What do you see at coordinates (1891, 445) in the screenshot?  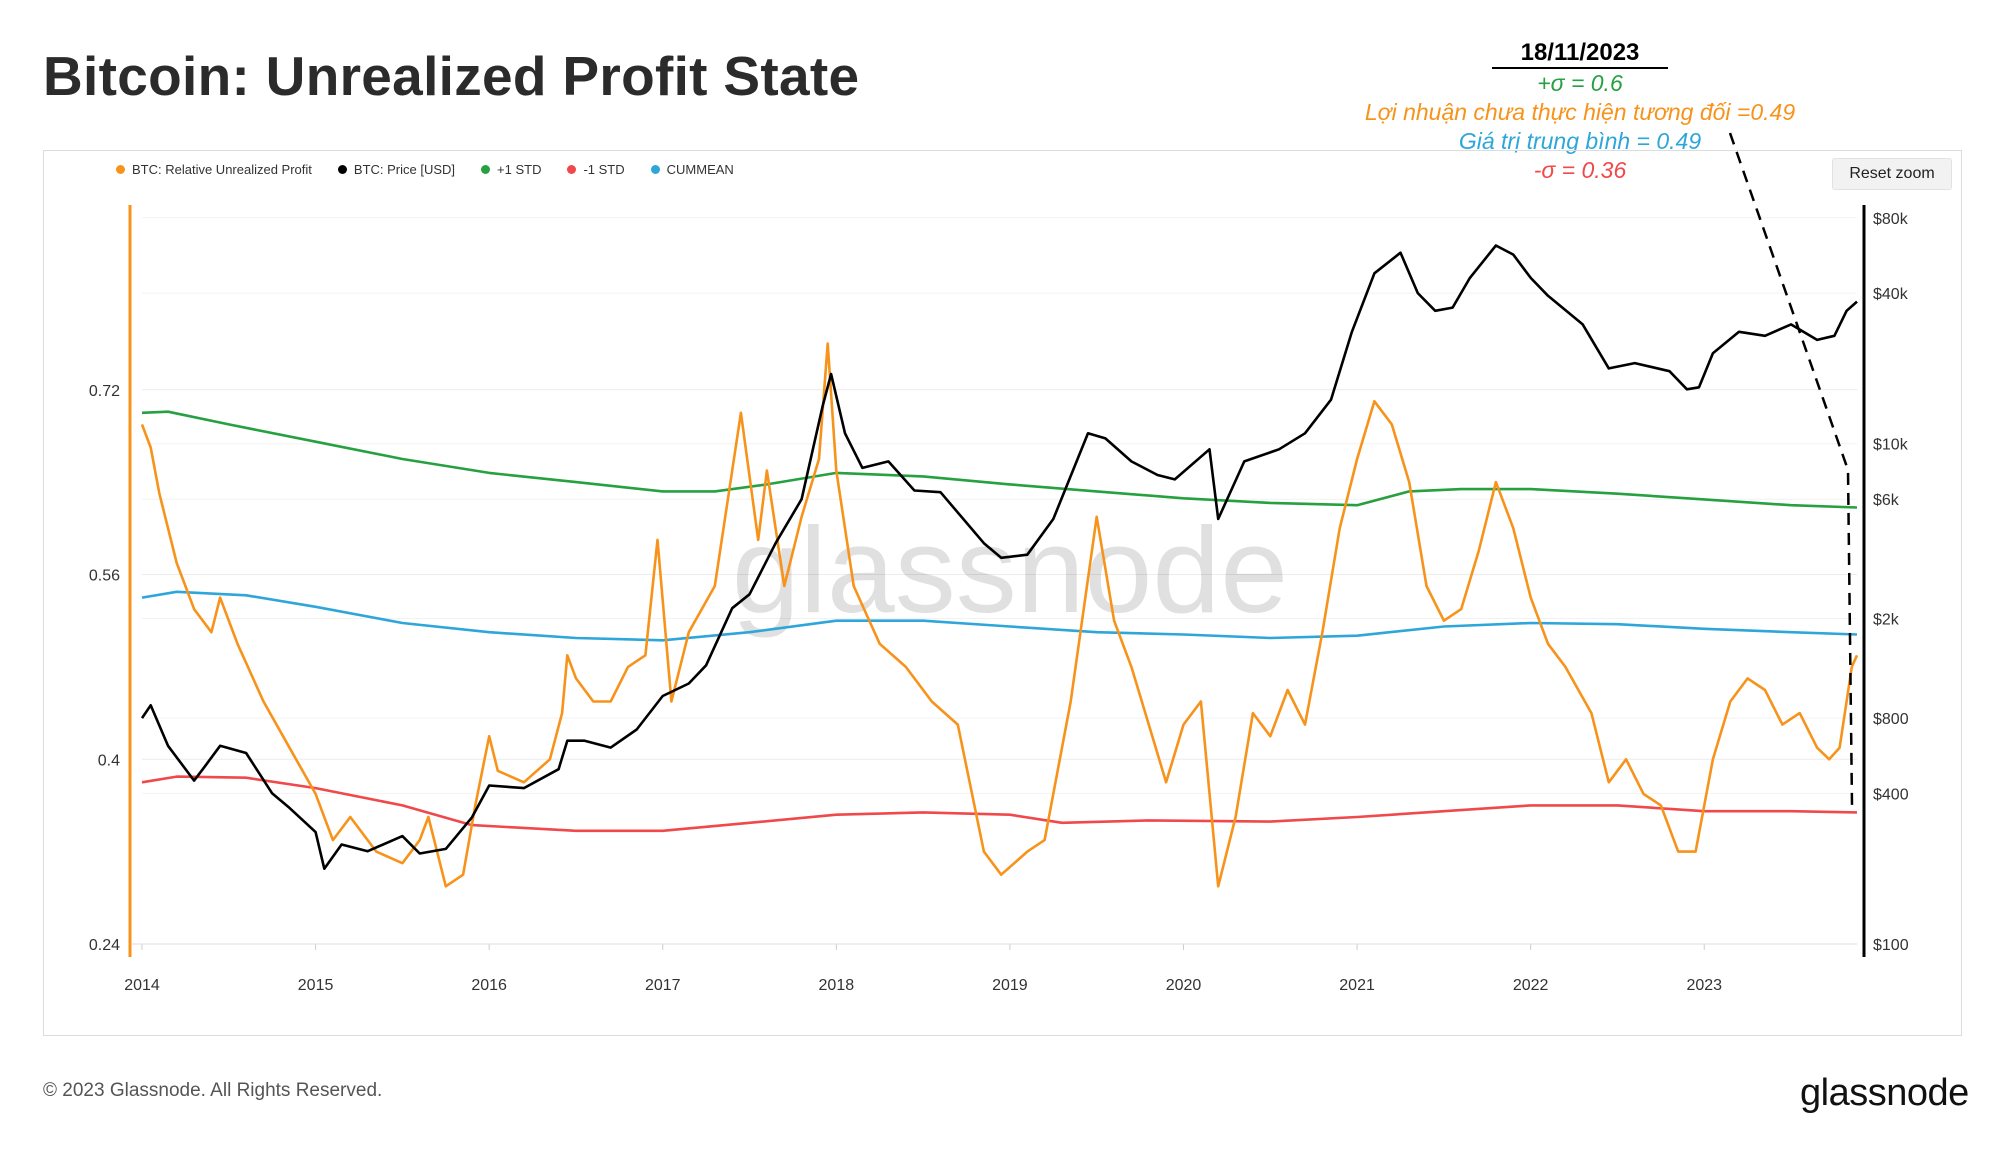 I see `y-right-tick-label: $10k` at bounding box center [1891, 445].